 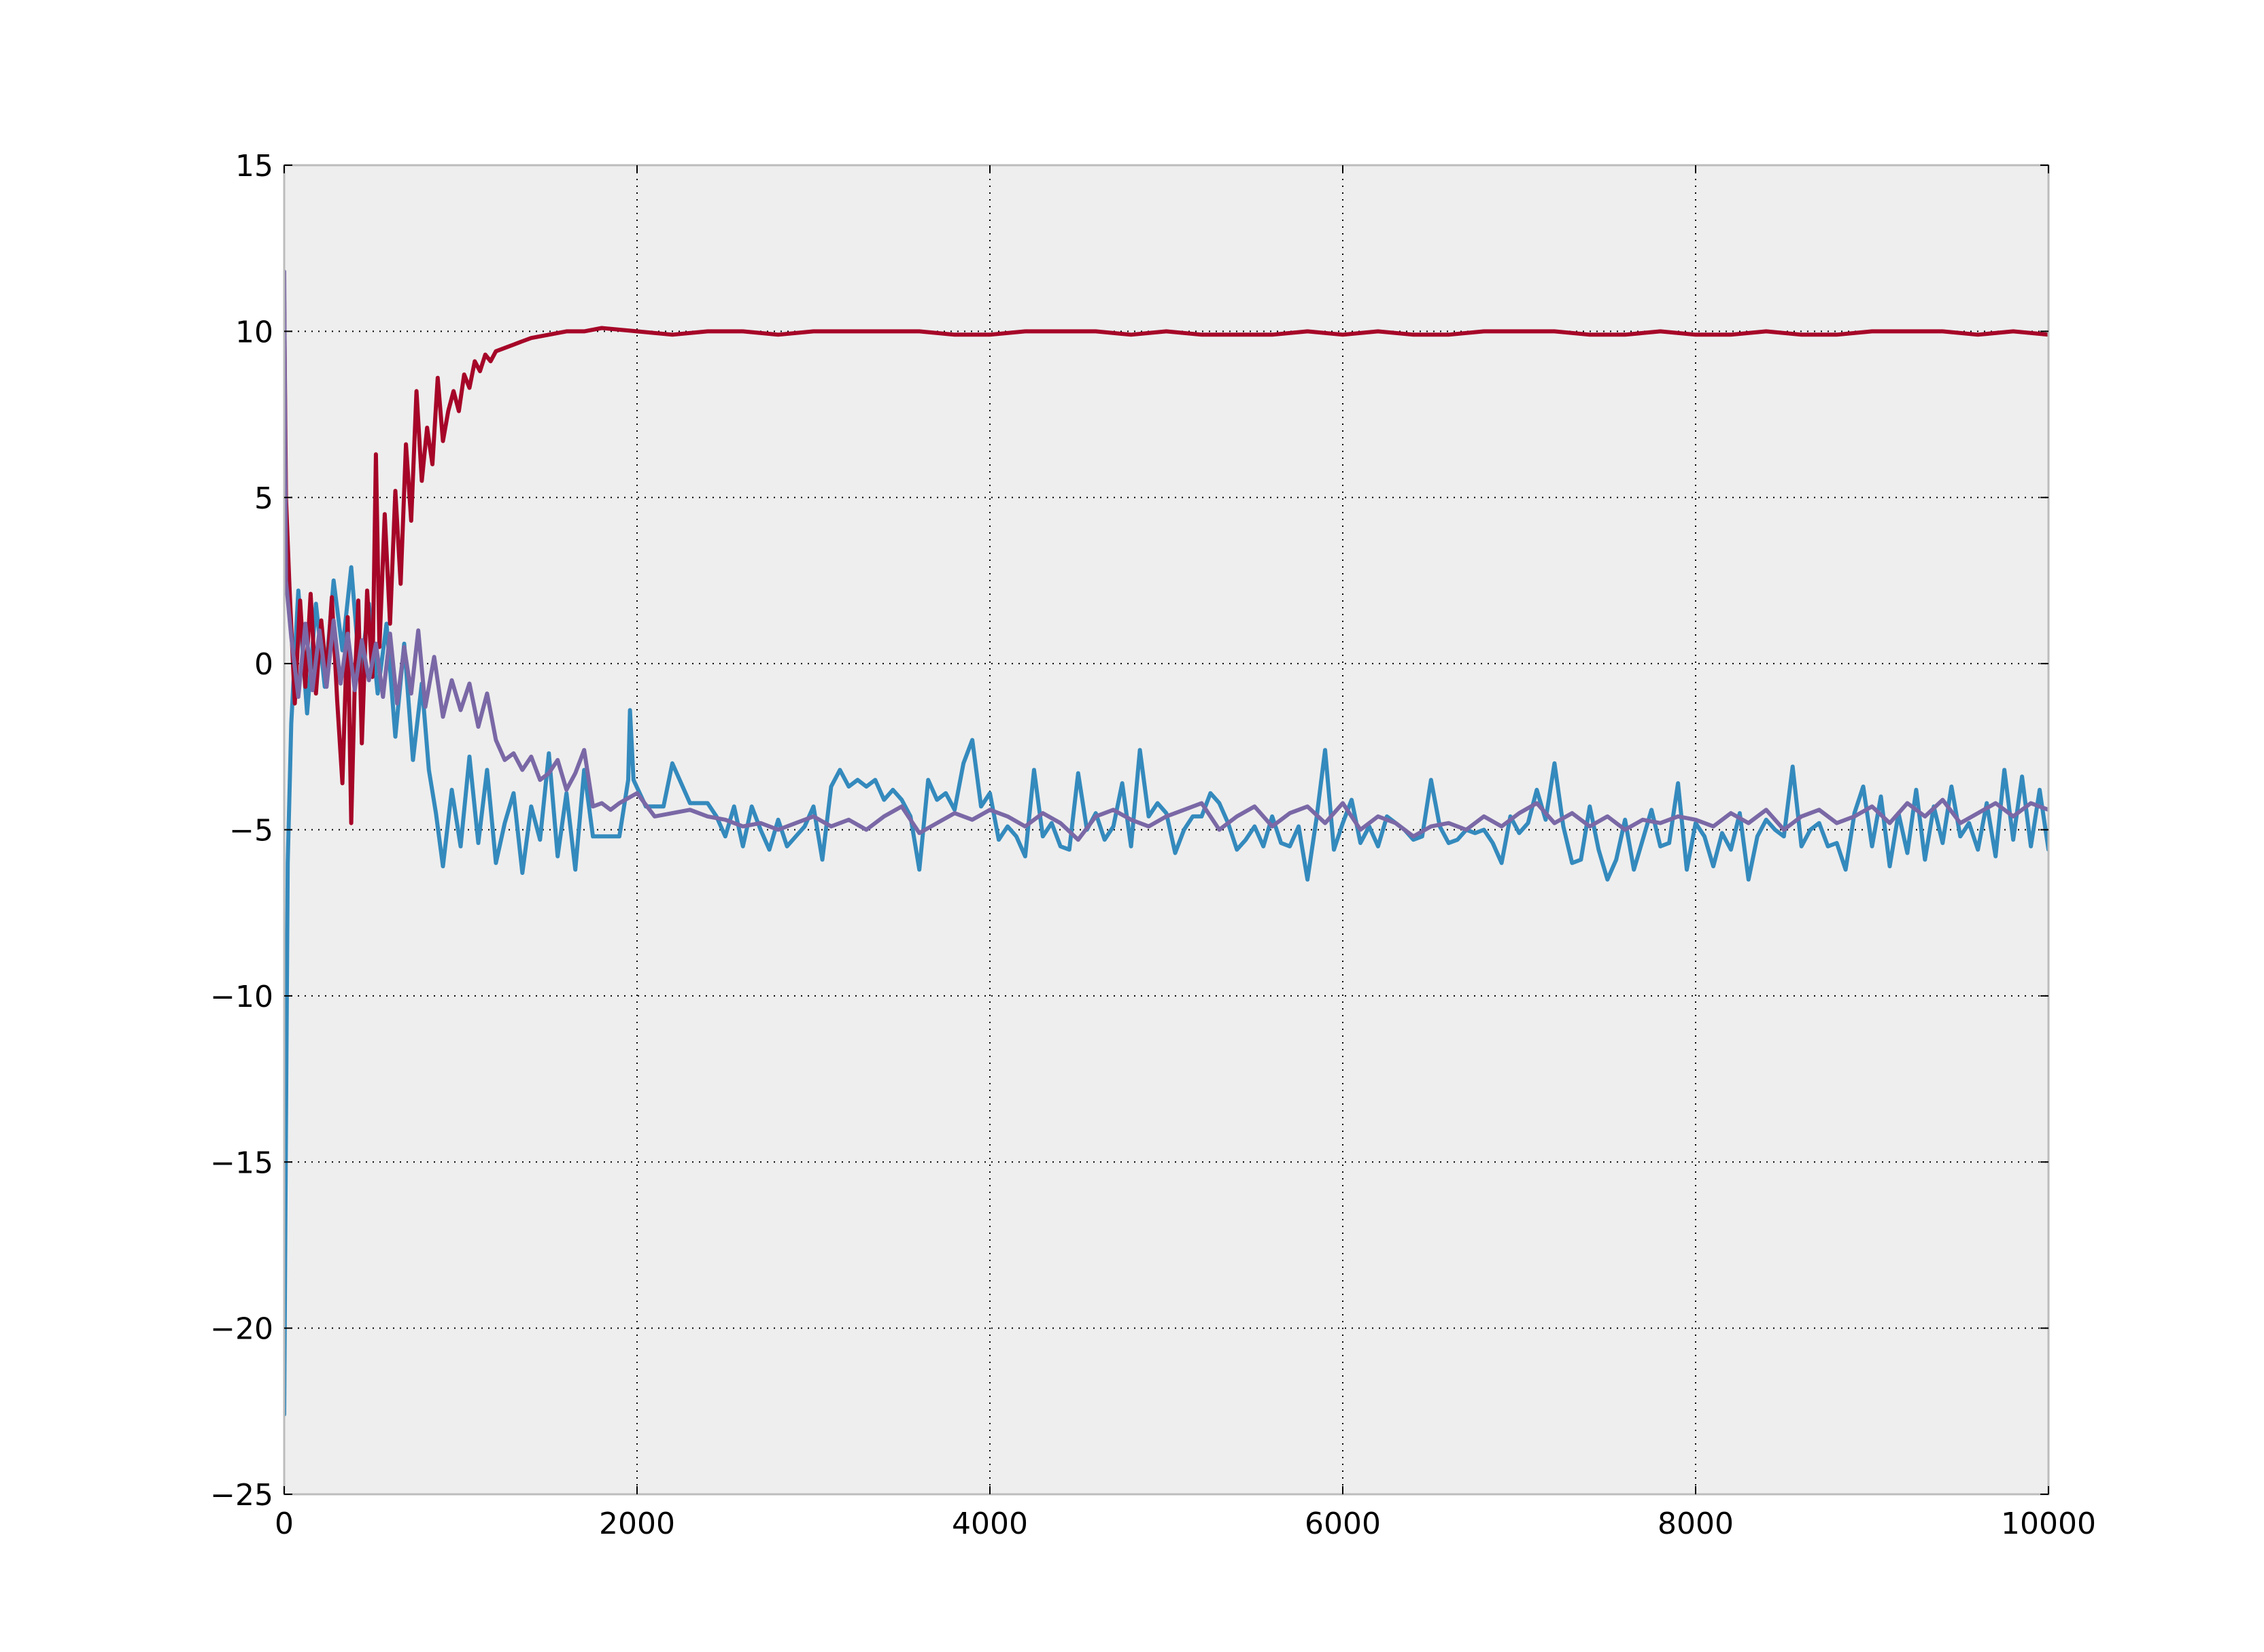 I want to click on y-tick-label: 0, so click(x=263, y=664).